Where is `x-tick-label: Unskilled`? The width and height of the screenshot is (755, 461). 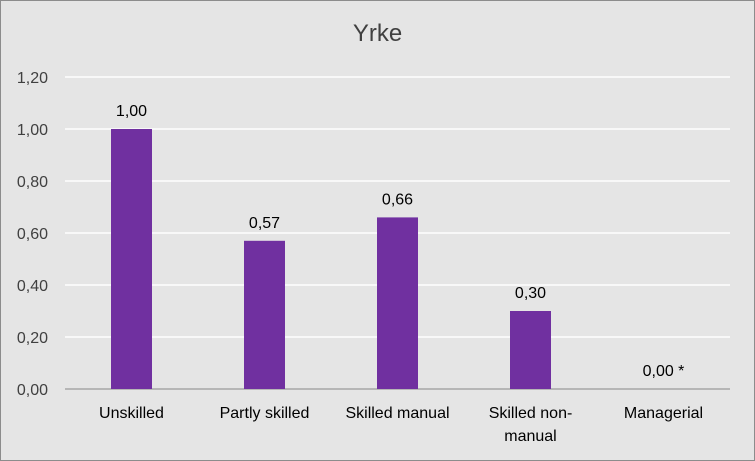 x-tick-label: Unskilled is located at coordinates (131, 413).